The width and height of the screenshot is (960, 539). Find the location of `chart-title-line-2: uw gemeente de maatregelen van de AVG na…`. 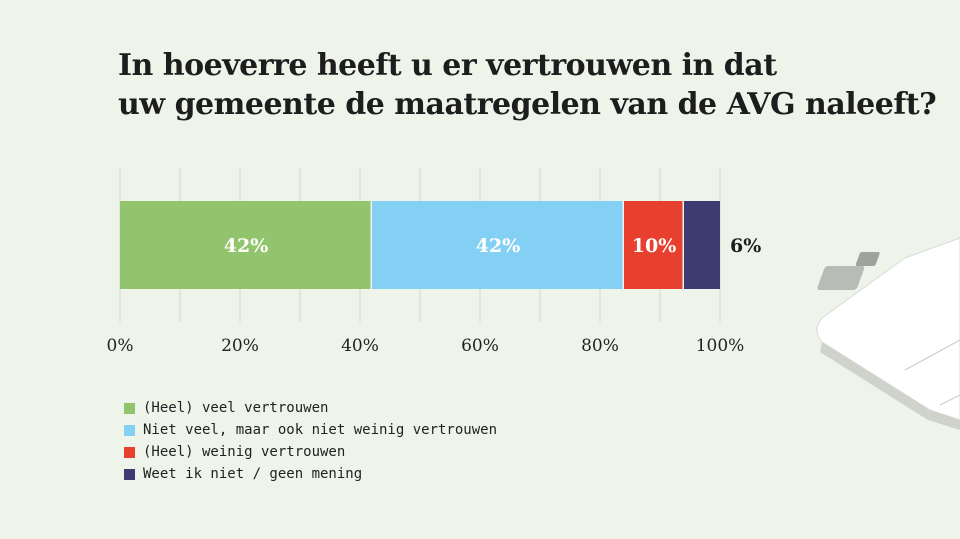

chart-title-line-2: uw gemeente de maatregelen van de AVG na… is located at coordinates (527, 104).